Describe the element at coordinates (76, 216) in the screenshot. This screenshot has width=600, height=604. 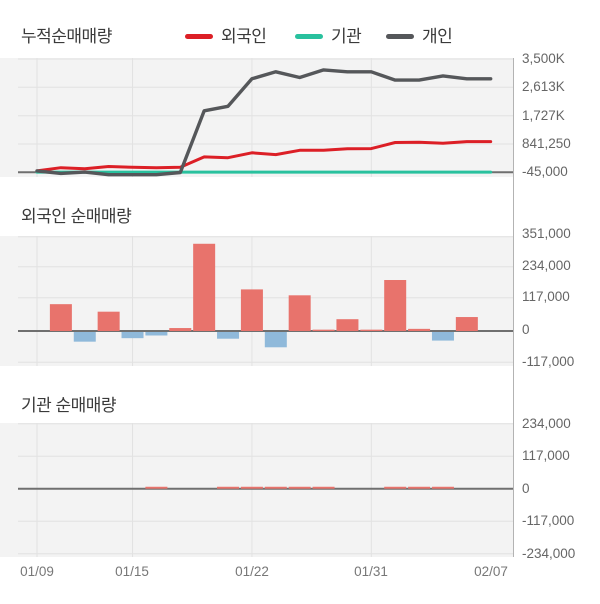
I see `foreigner-panel-title: 외국인 순매매량` at that location.